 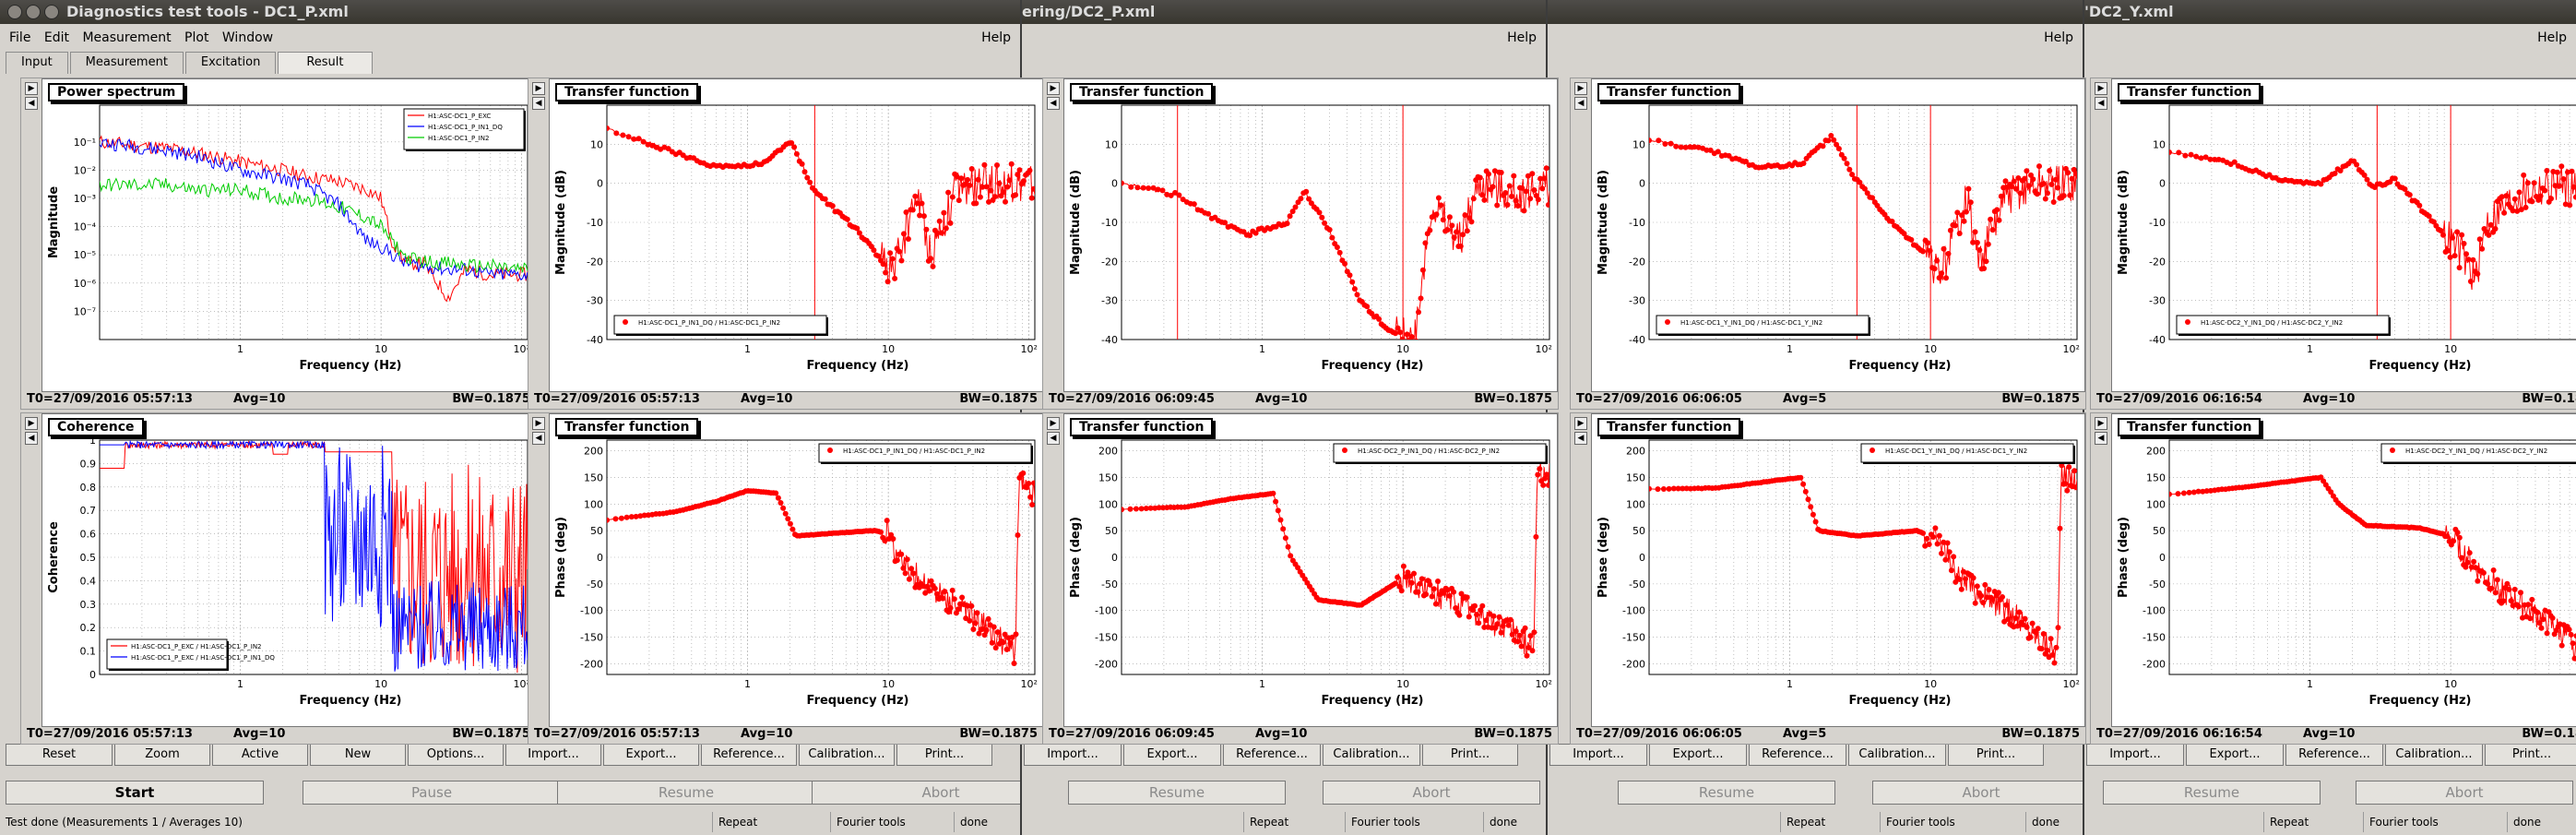 What do you see at coordinates (33, 12) in the screenshot?
I see `minimize-icon` at bounding box center [33, 12].